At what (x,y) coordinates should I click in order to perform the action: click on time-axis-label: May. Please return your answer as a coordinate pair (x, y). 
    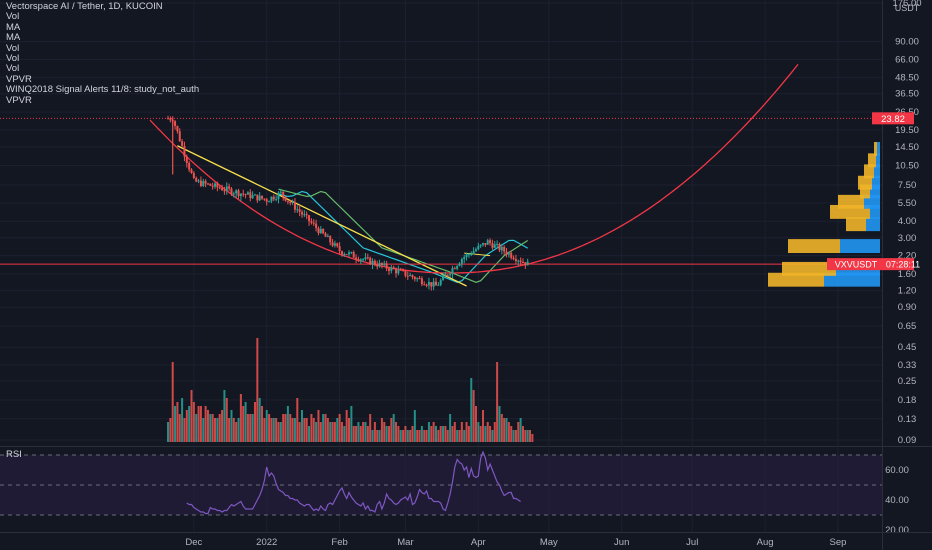
    Looking at the image, I should click on (549, 542).